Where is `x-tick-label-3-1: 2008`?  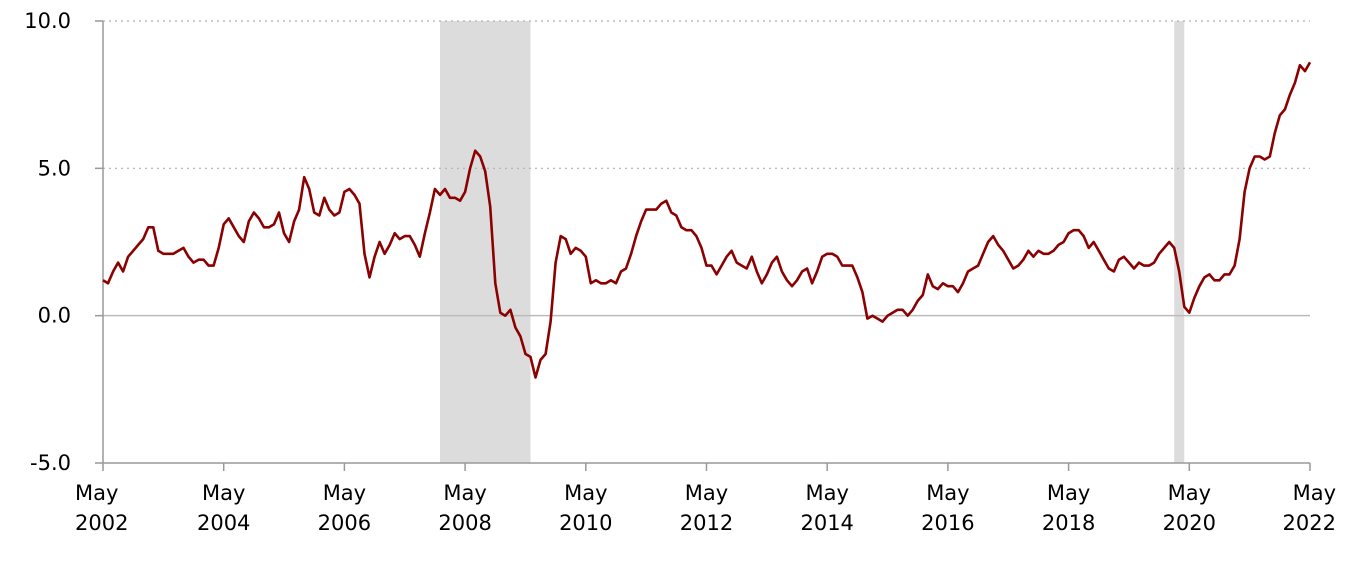 x-tick-label-3-1: 2008 is located at coordinates (464, 523).